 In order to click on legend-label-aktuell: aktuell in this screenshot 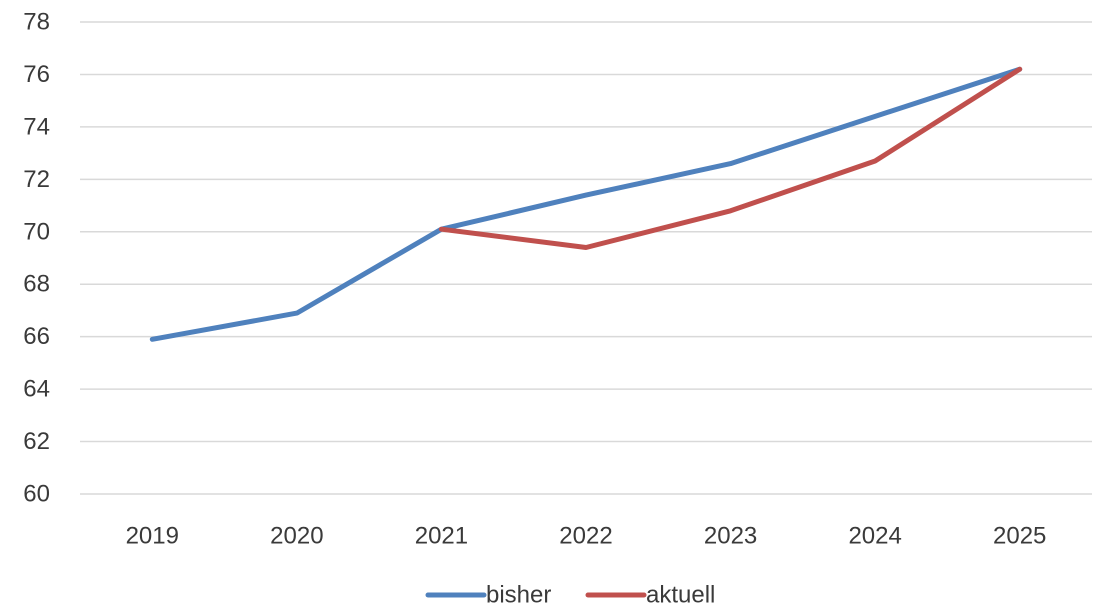, I will do `click(680, 595)`.